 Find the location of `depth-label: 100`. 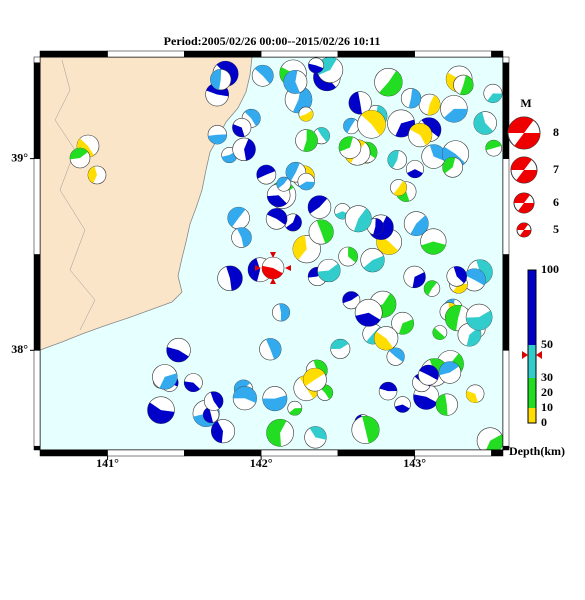

depth-label: 100 is located at coordinates (550, 269).